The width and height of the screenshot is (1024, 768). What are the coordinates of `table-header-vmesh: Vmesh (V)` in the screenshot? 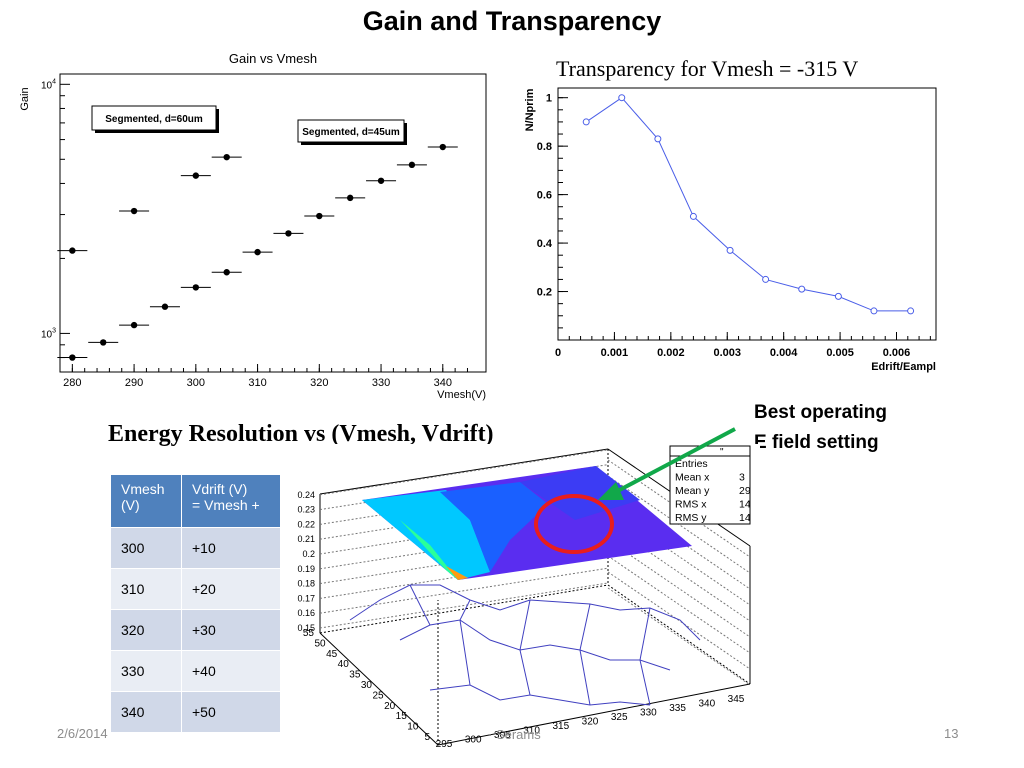 It's located at (146, 501).